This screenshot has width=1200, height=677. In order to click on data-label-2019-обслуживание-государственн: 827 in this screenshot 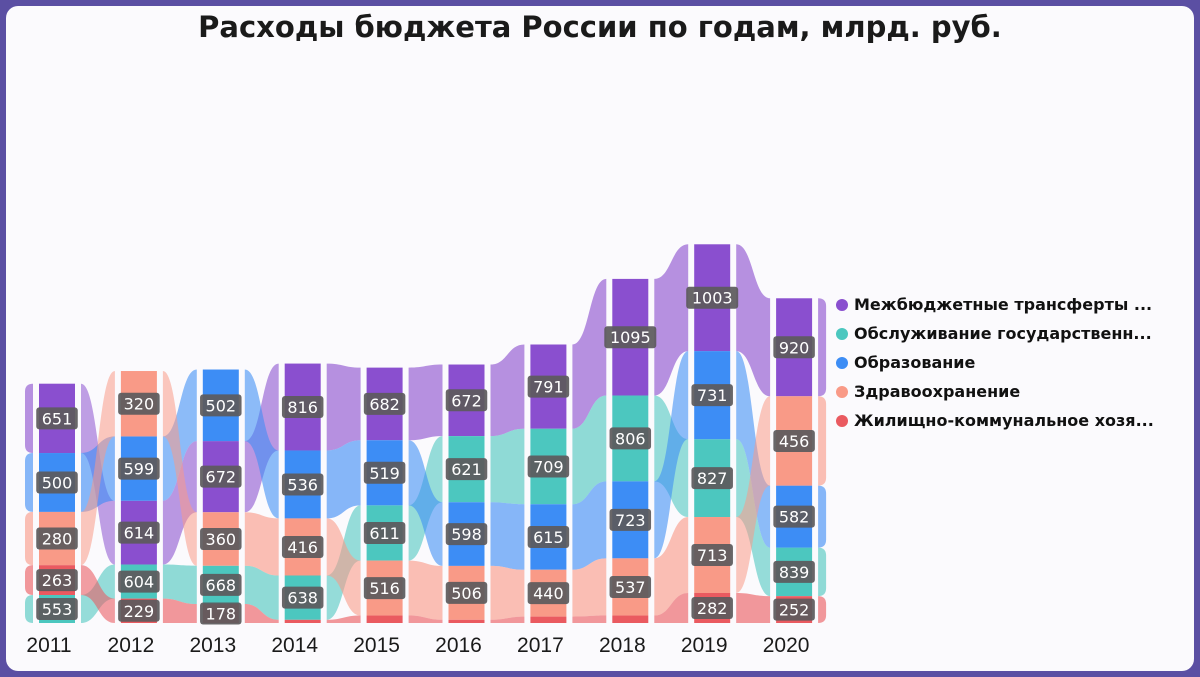, I will do `click(712, 478)`.